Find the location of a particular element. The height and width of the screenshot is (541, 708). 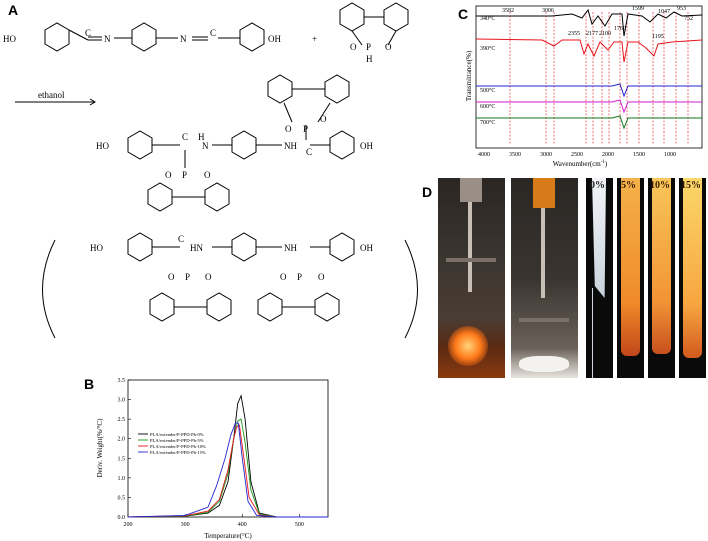

ftir-peak-2100: 2100 is located at coordinates (605, 34).